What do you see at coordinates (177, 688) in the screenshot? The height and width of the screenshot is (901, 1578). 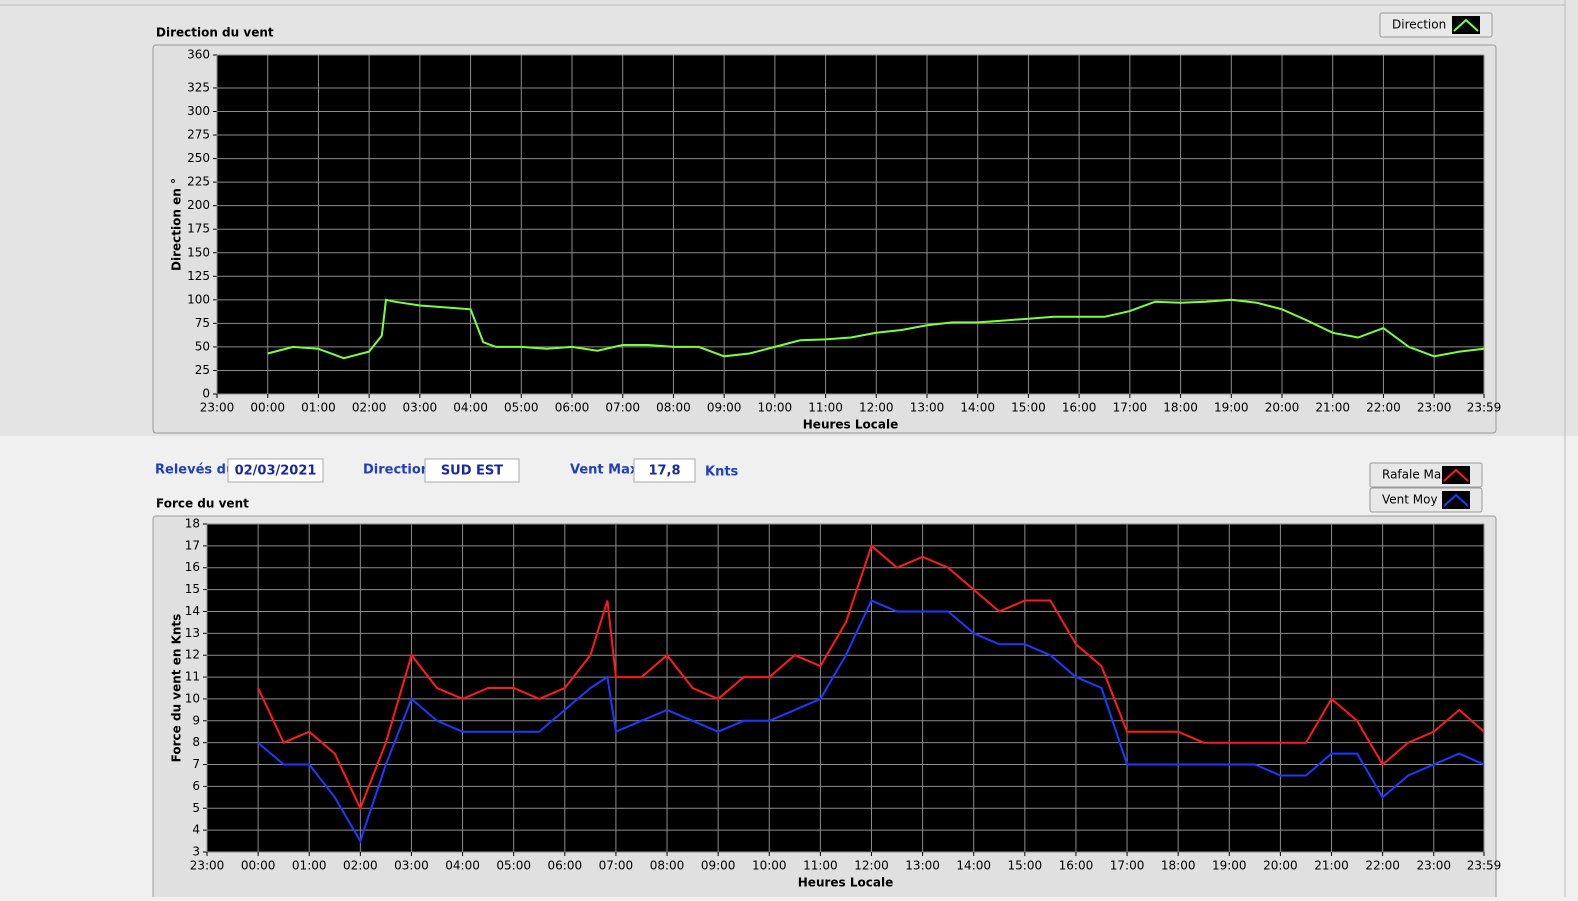 I see `y-axis-label: Force du vent en Knts` at bounding box center [177, 688].